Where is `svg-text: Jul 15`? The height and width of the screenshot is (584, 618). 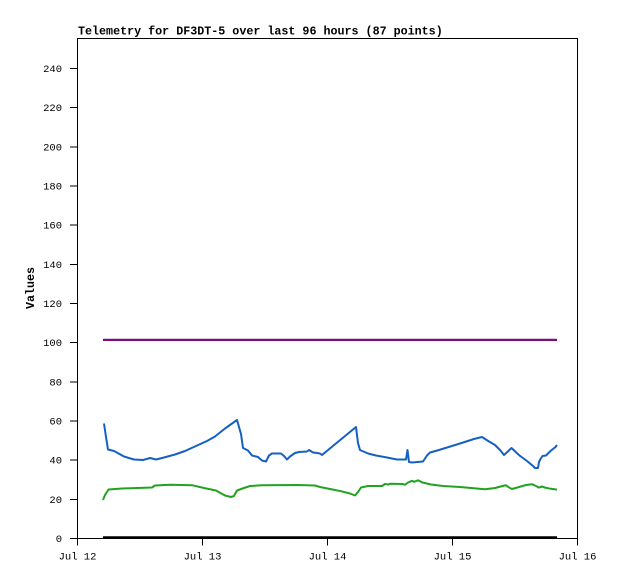 svg-text: Jul 15 is located at coordinates (453, 558).